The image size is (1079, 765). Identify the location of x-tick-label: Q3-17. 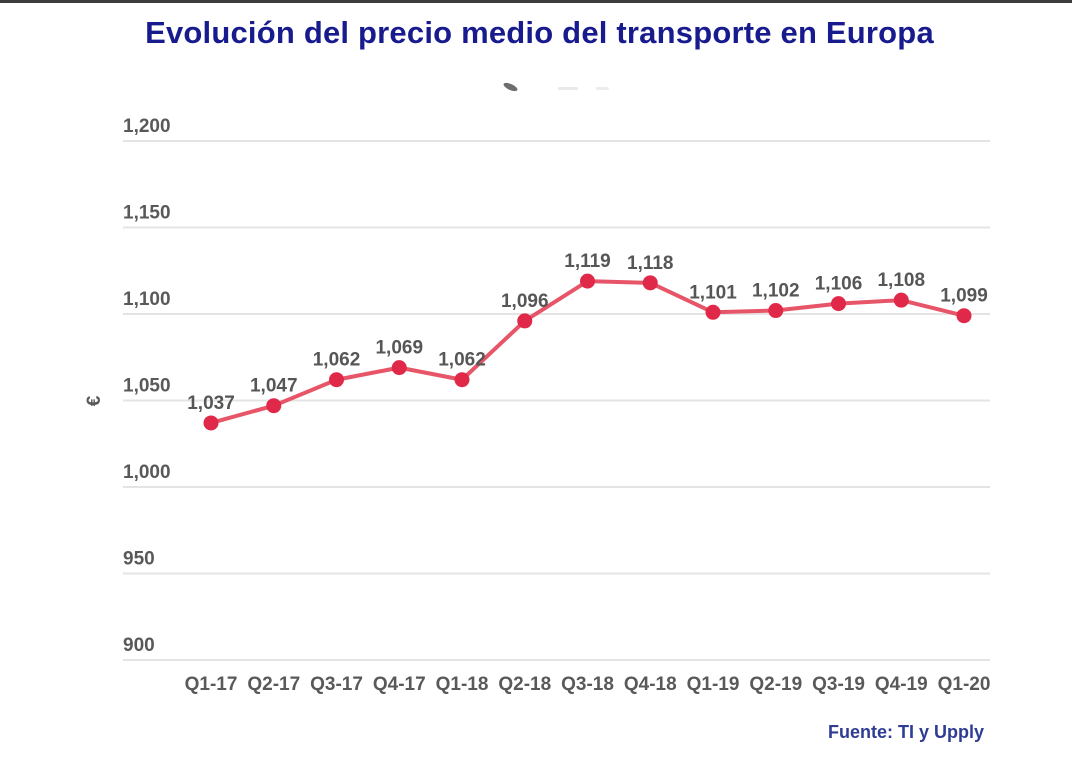
(336, 684).